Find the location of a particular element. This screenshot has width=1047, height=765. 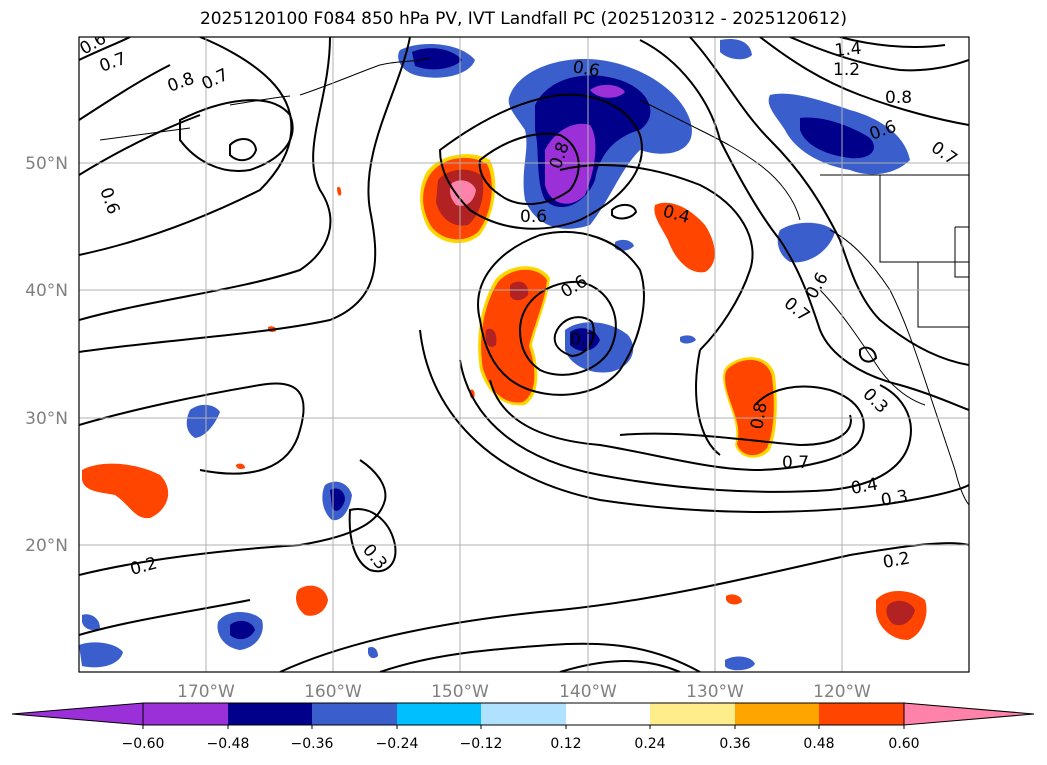

lon-label-170w: 170°W is located at coordinates (206, 692).